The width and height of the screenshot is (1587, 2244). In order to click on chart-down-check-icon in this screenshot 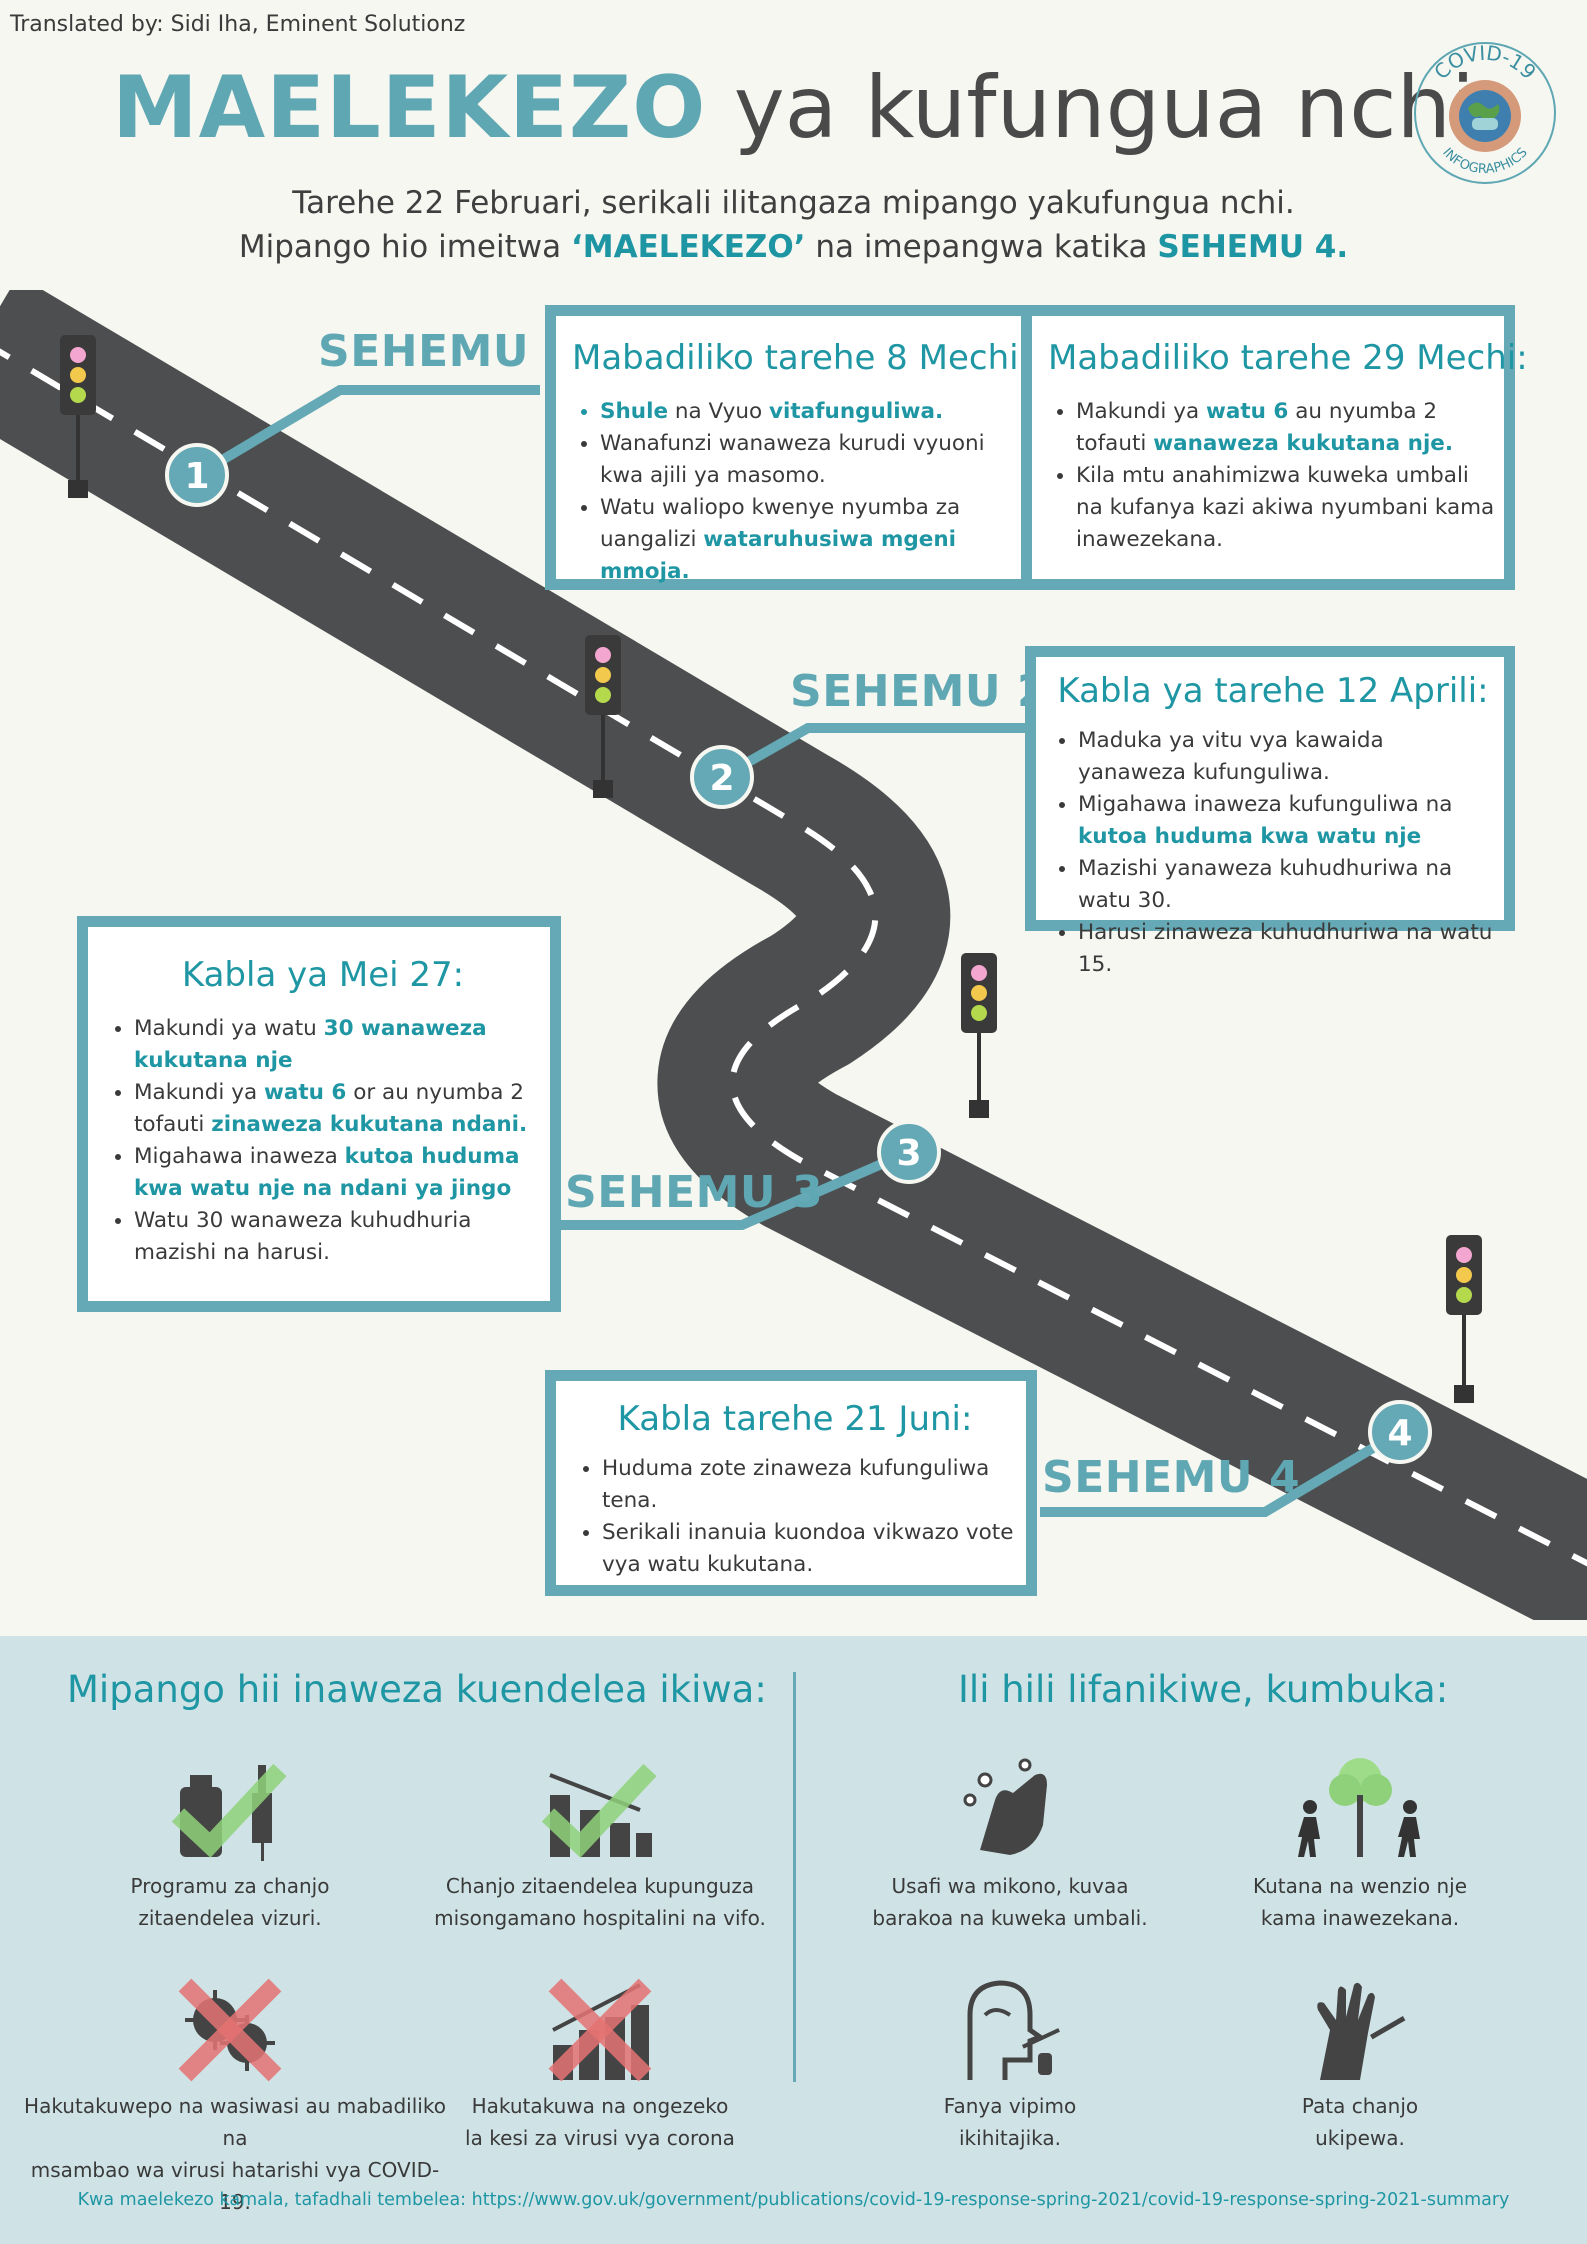, I will do `click(599, 1810)`.